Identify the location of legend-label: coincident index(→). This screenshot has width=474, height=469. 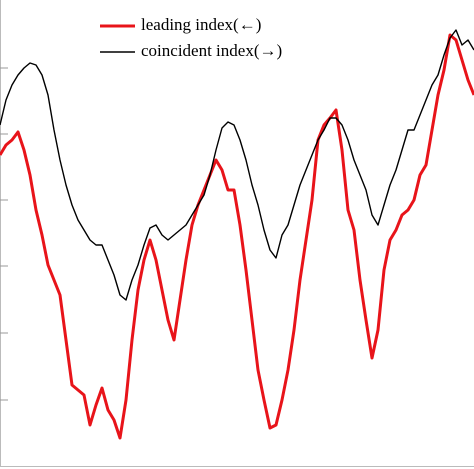
(211, 50).